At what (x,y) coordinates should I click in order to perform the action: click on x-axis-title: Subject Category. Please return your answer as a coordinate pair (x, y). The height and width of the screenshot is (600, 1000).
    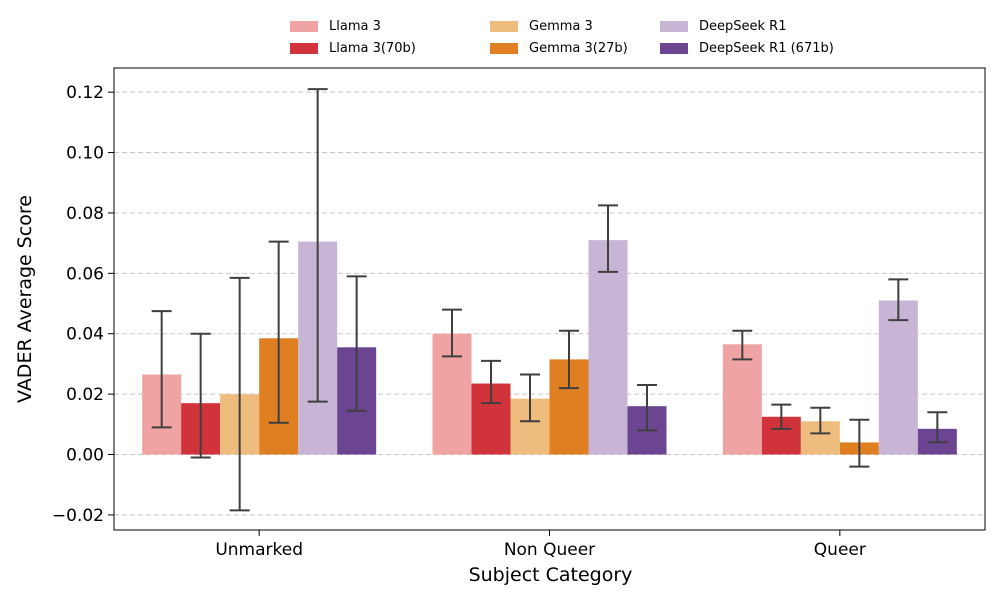
    Looking at the image, I should click on (551, 575).